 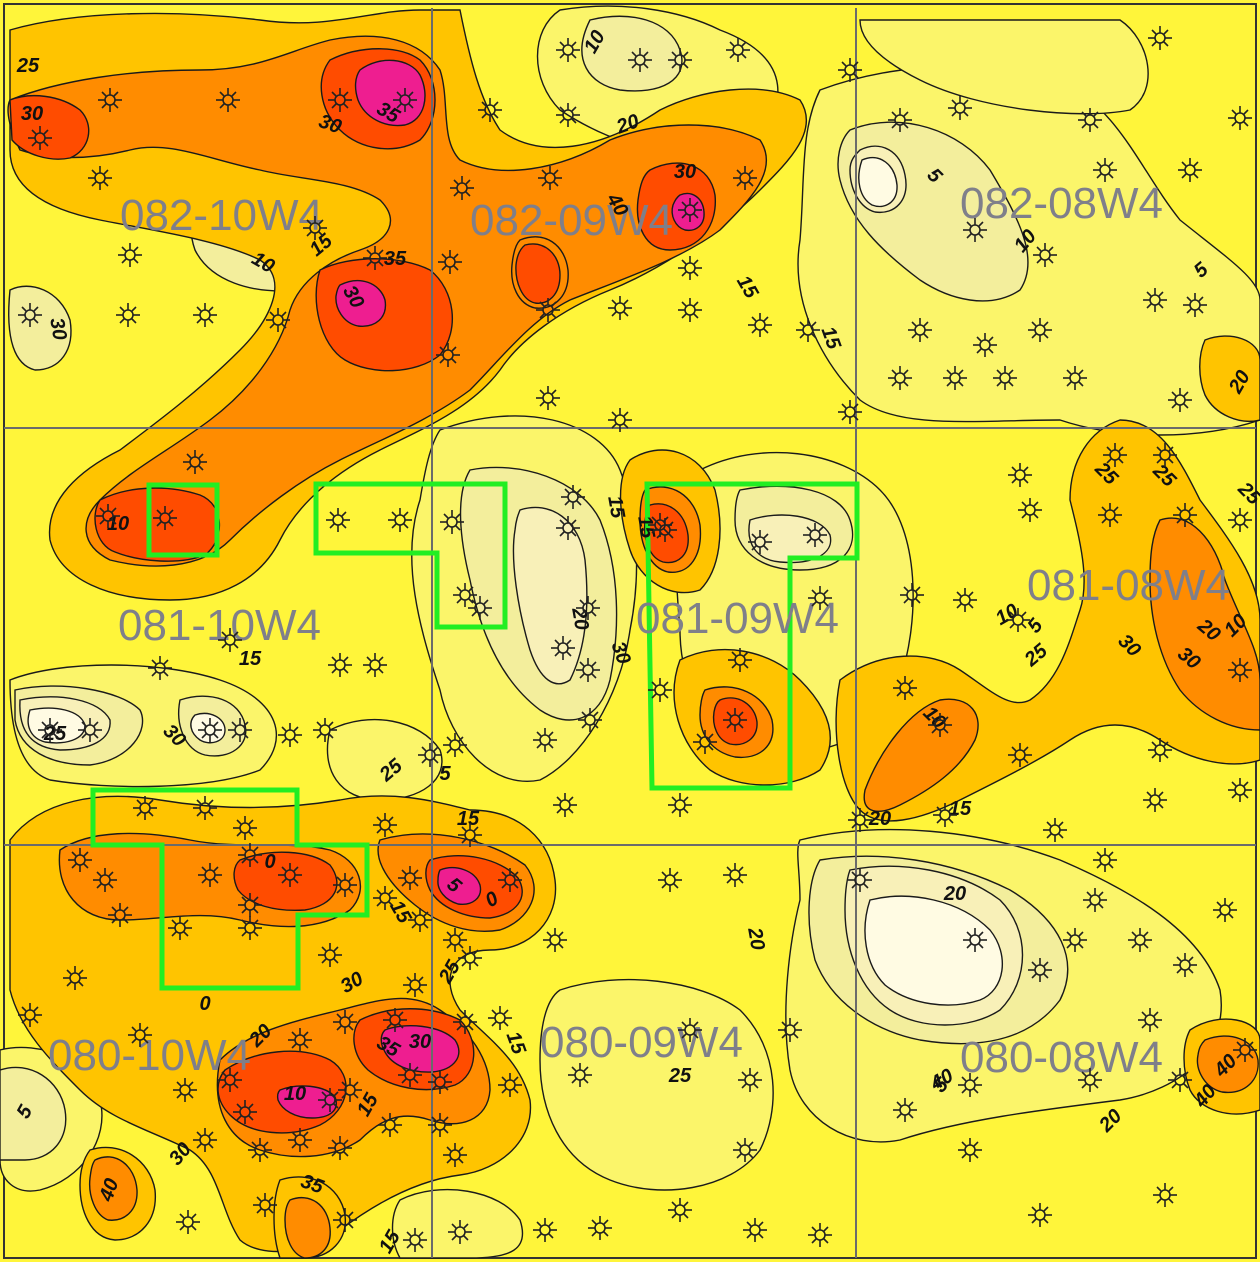 What do you see at coordinates (1128, 585) in the screenshot?
I see `township-label: 081-08W4` at bounding box center [1128, 585].